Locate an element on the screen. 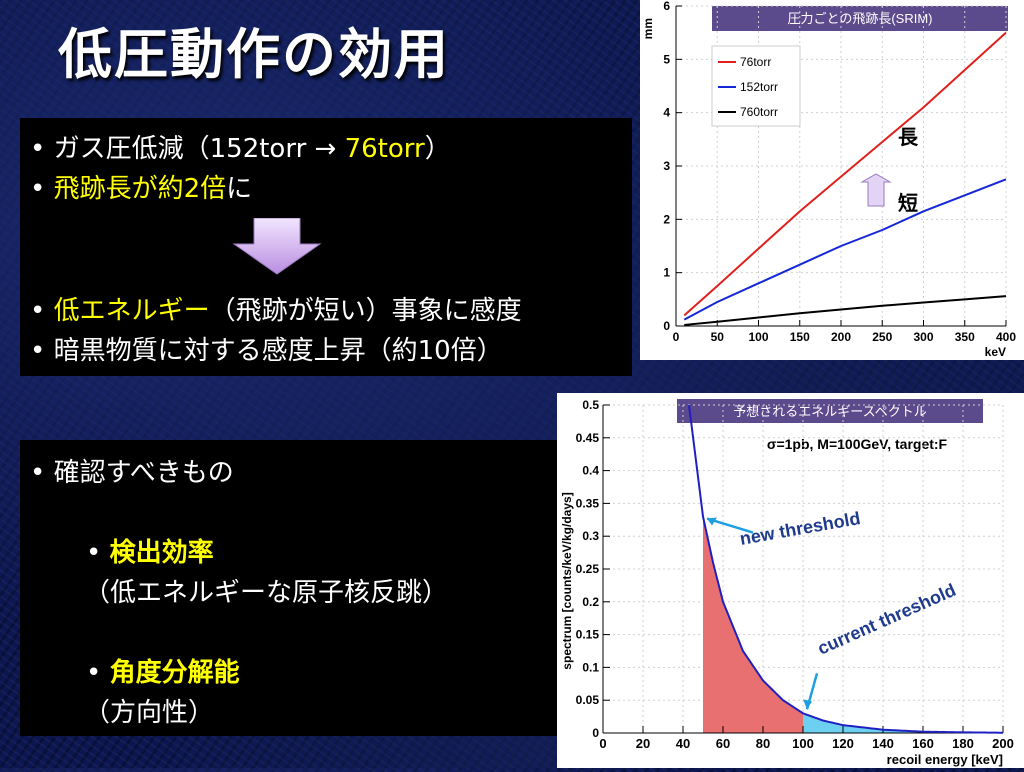 Image resolution: width=1024 pixels, height=772 pixels. chart1-xtick-label: 0 is located at coordinates (676, 337).